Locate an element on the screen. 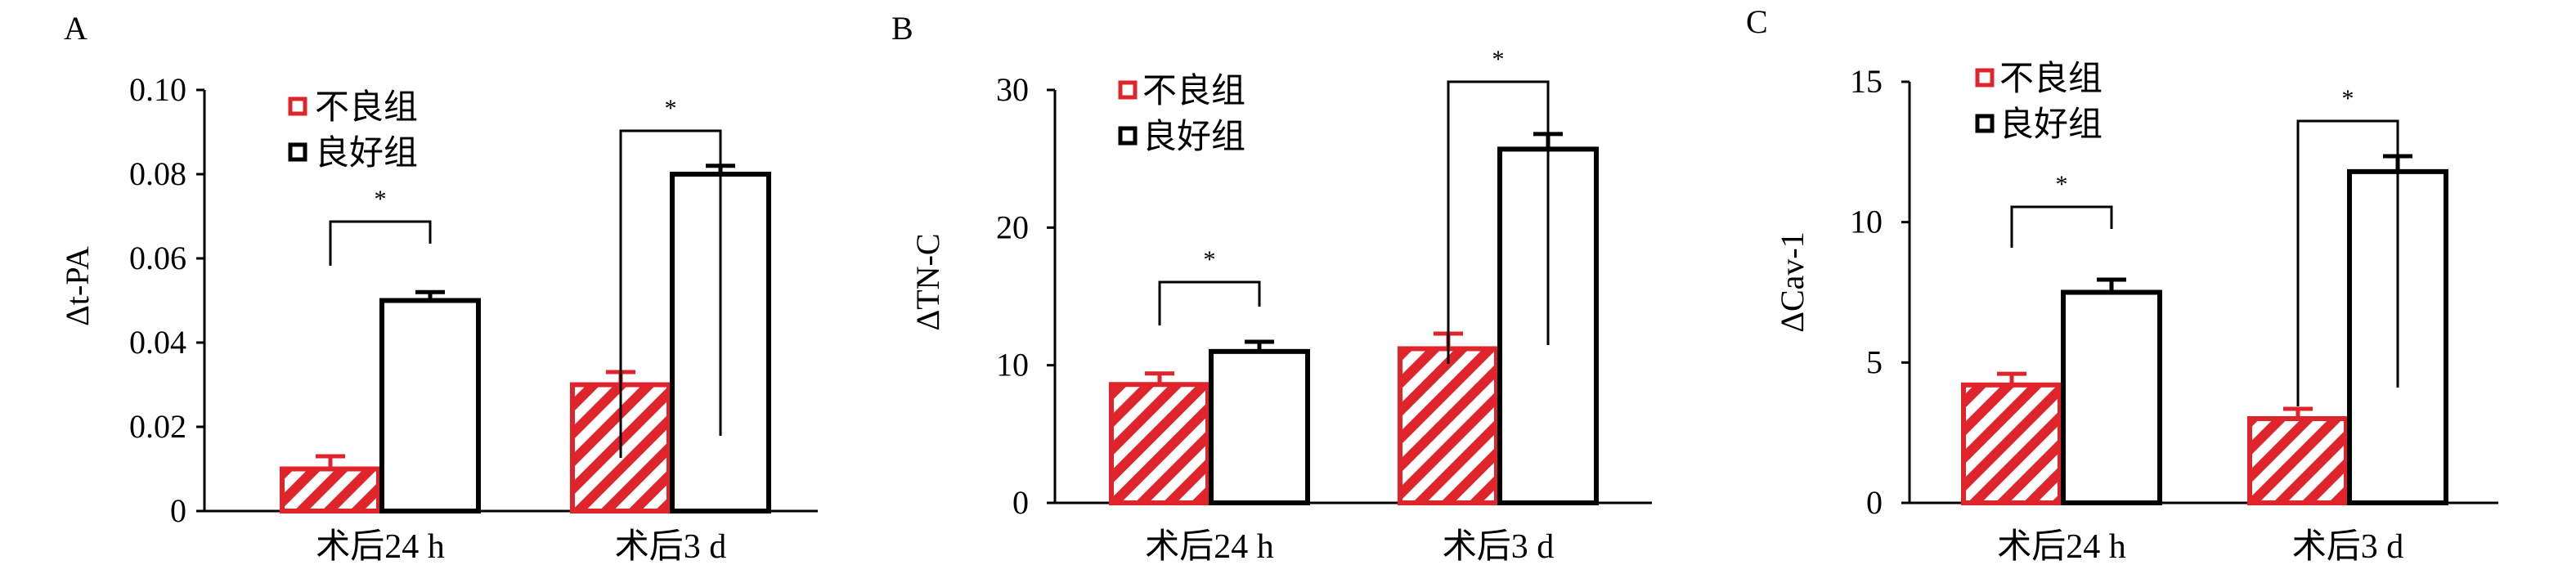 This screenshot has height=583, width=2576. y-tick-label: 0.04 is located at coordinates (158, 342).